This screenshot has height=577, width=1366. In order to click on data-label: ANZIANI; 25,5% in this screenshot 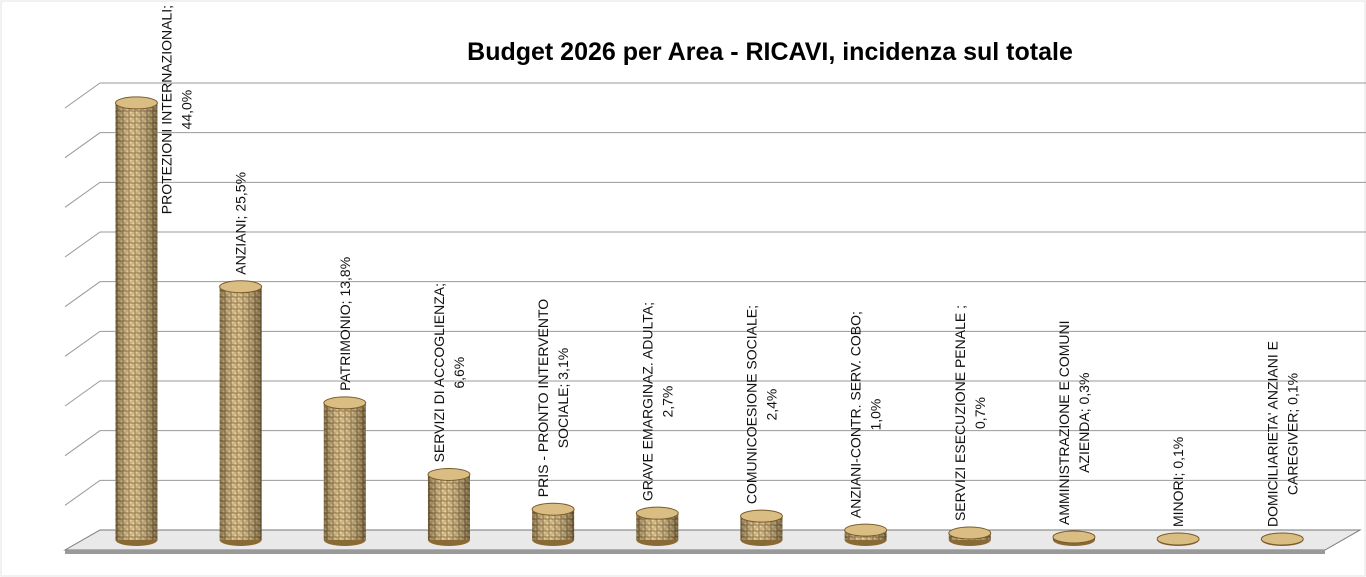, I will do `click(241, 223)`.